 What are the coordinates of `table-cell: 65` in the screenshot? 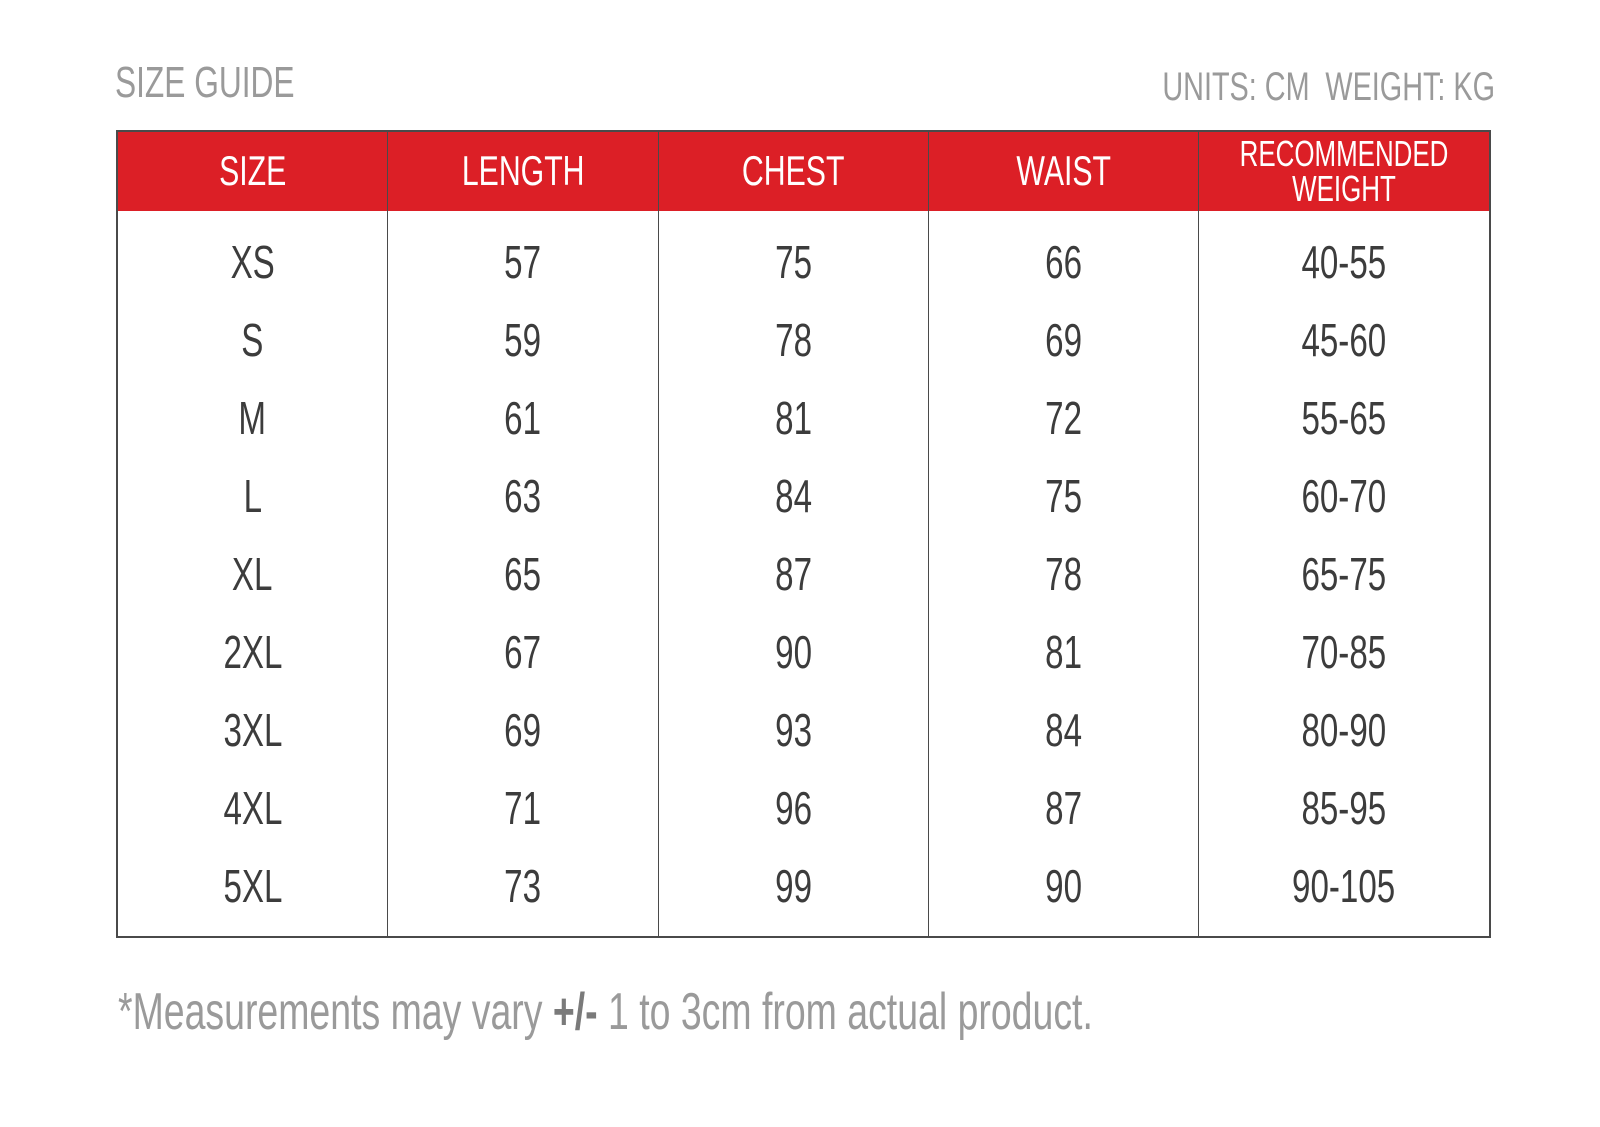 It's located at (522, 574).